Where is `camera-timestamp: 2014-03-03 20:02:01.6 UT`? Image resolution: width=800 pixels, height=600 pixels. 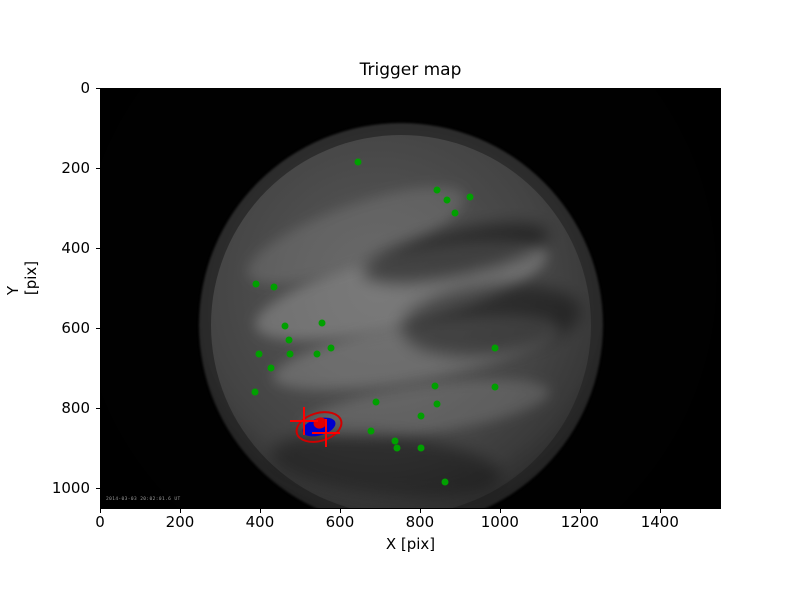 camera-timestamp: 2014-03-03 20:02:01.6 UT is located at coordinates (143, 499).